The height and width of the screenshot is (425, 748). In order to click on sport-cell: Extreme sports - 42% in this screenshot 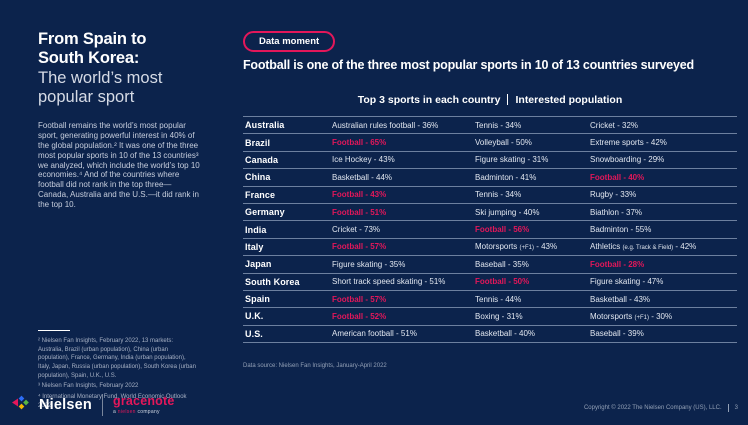, I will do `click(628, 143)`.